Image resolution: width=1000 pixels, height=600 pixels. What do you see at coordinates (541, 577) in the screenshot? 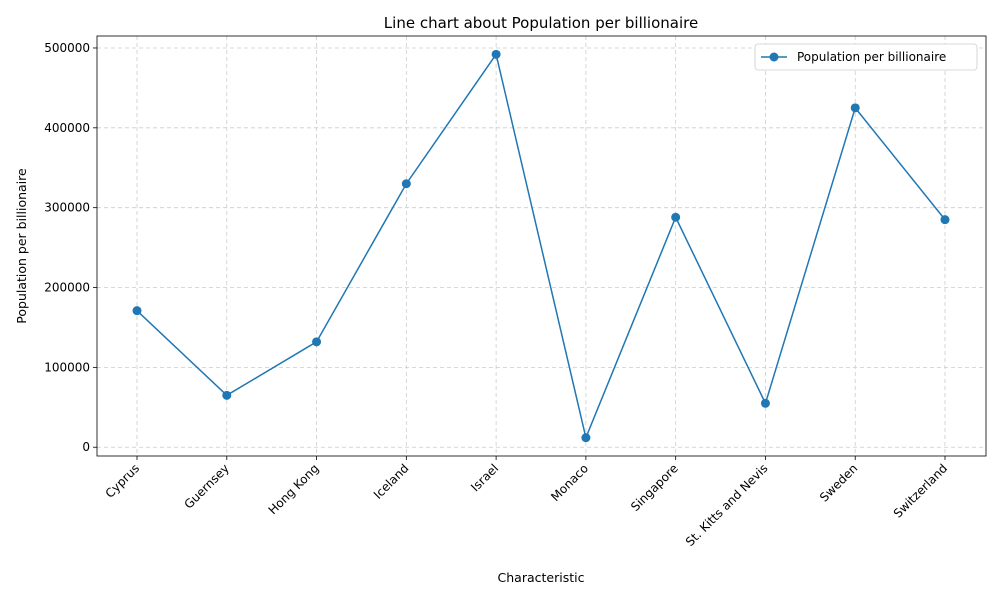
I see `x-axis-label: Characteristic` at bounding box center [541, 577].